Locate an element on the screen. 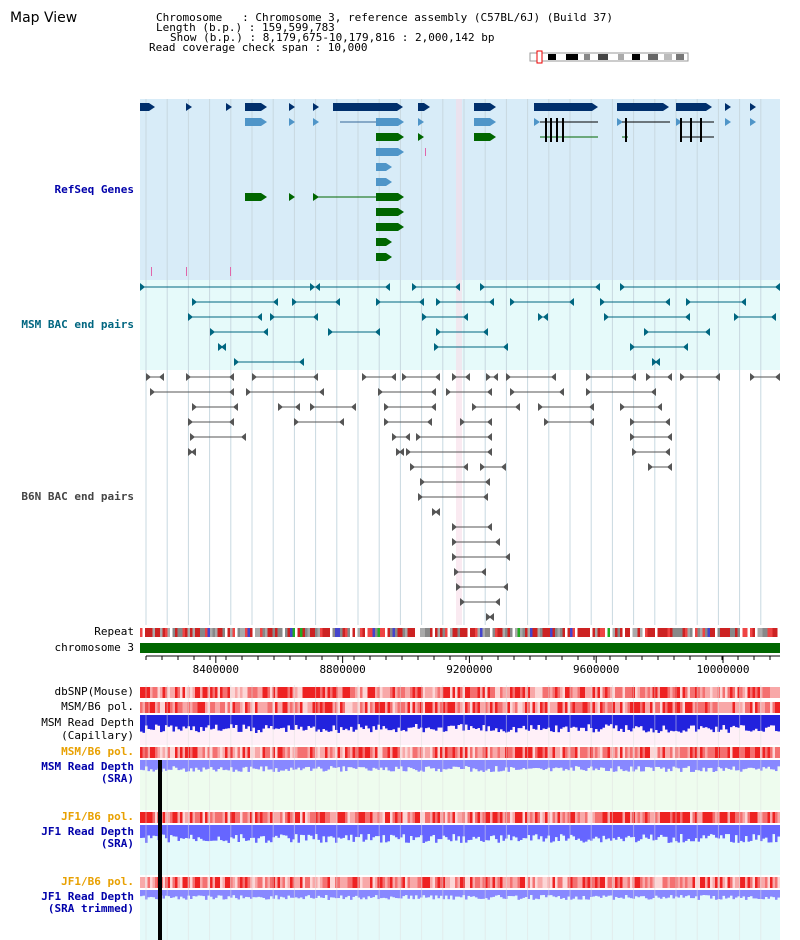  track-label-msm-pol-2: MSM/B6 pol. is located at coordinates (97, 751).